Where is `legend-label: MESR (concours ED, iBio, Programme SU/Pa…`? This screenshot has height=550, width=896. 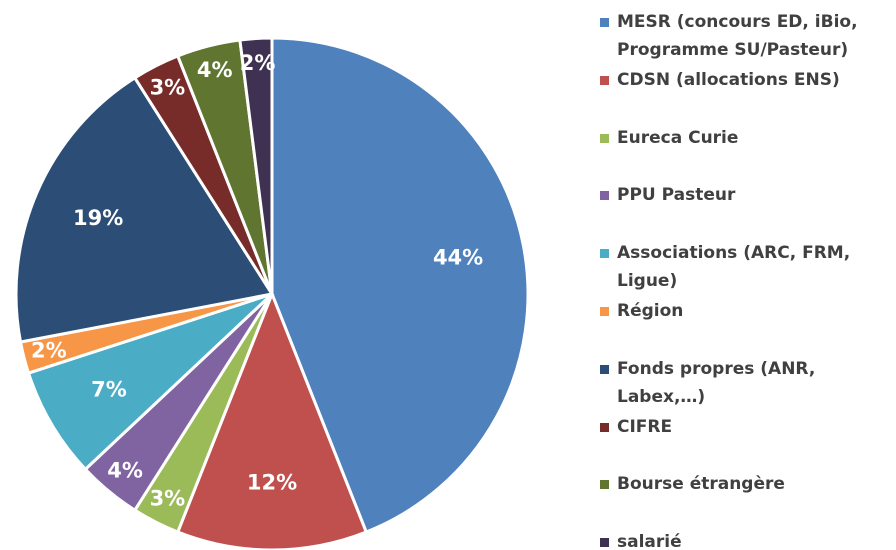 legend-label: MESR (concours ED, iBio, Programme SU/Pa… is located at coordinates (737, 36).